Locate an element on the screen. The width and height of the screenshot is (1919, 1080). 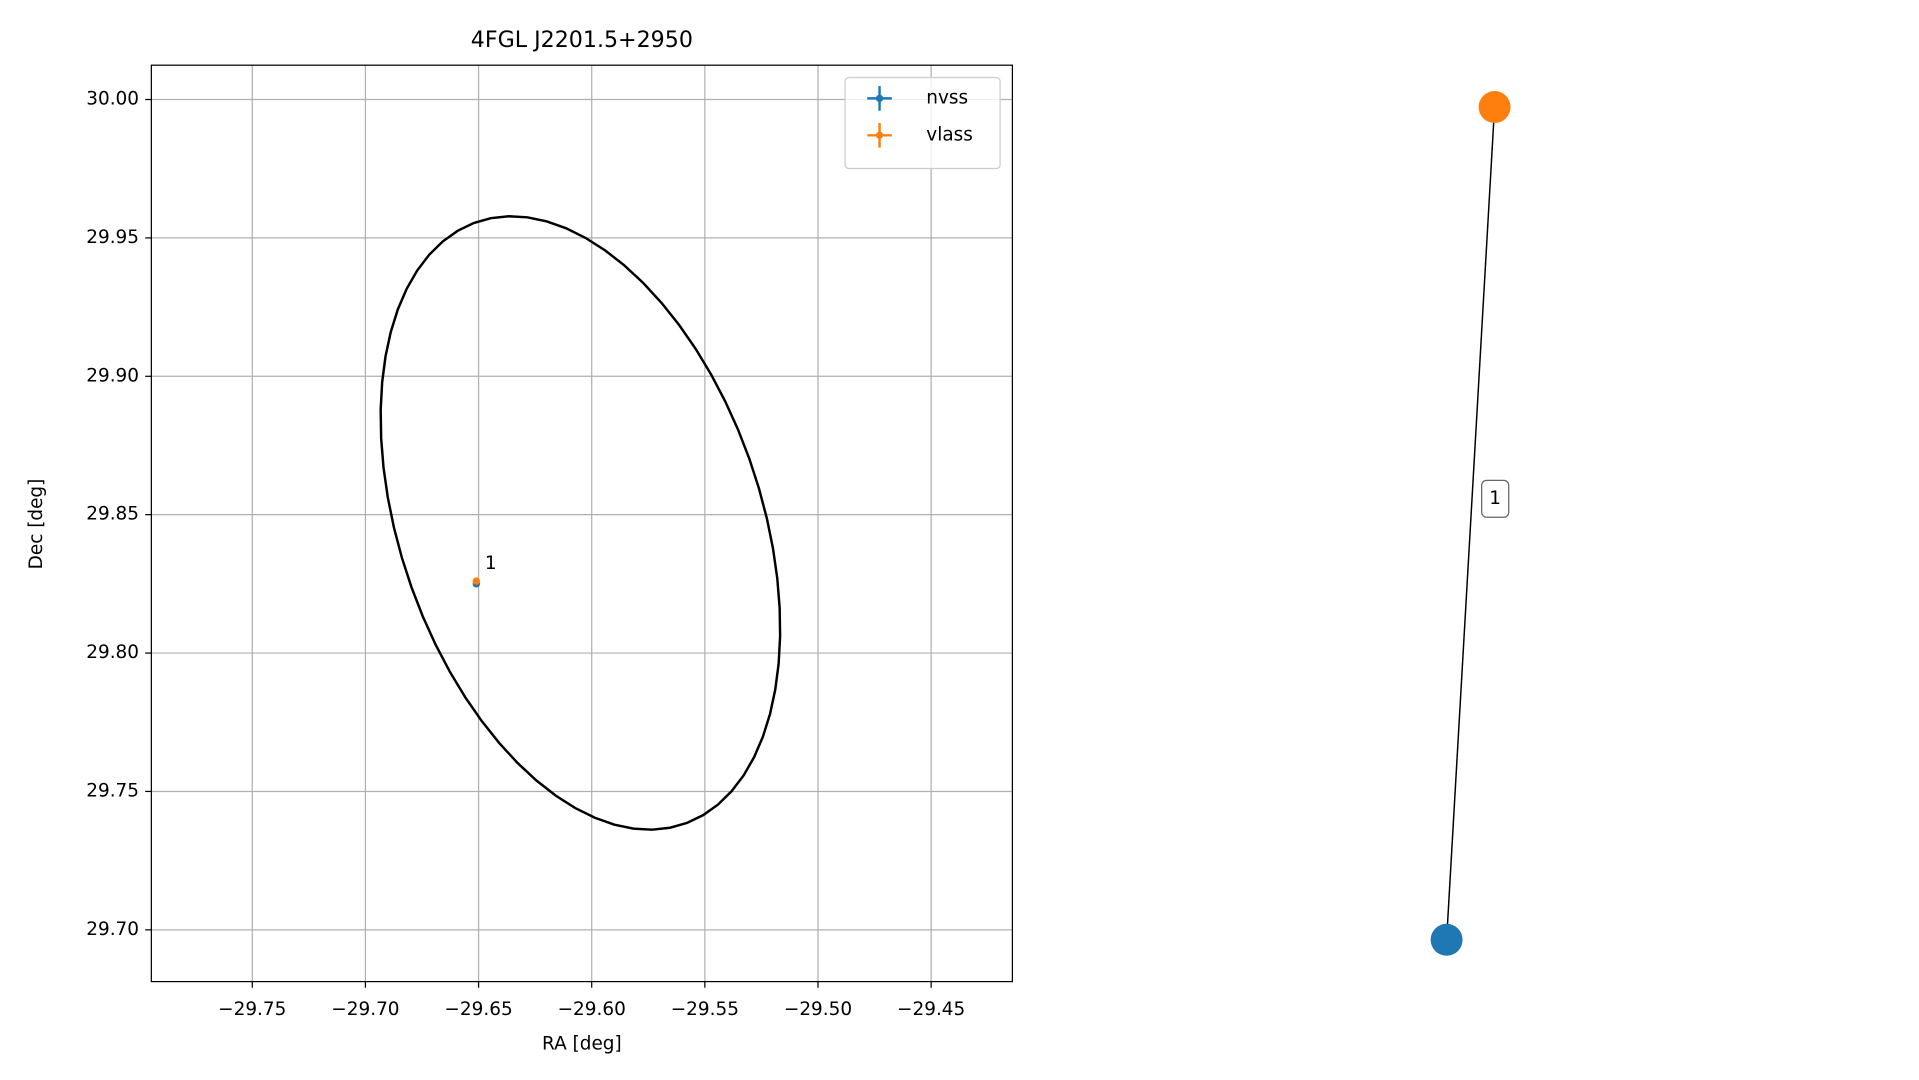
x-axis-label: RA [deg] is located at coordinates (582, 1043).